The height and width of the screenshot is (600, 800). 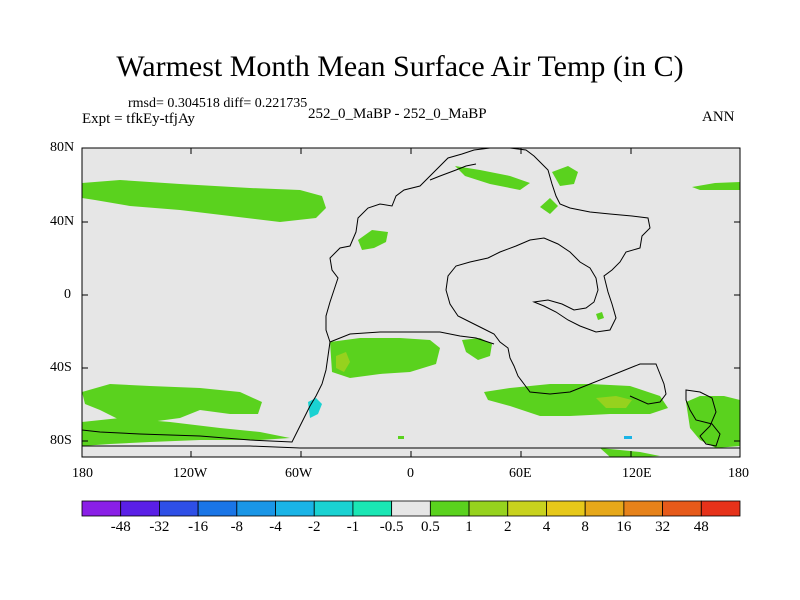 I want to click on colorbar-label: 2, so click(x=508, y=527).